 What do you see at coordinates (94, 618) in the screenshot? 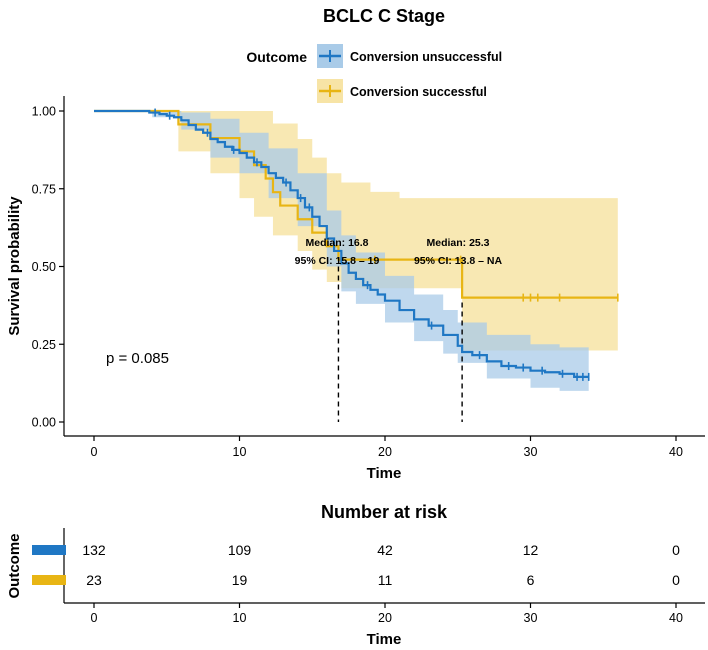
I see `risk-x-tick-label: 0` at bounding box center [94, 618].